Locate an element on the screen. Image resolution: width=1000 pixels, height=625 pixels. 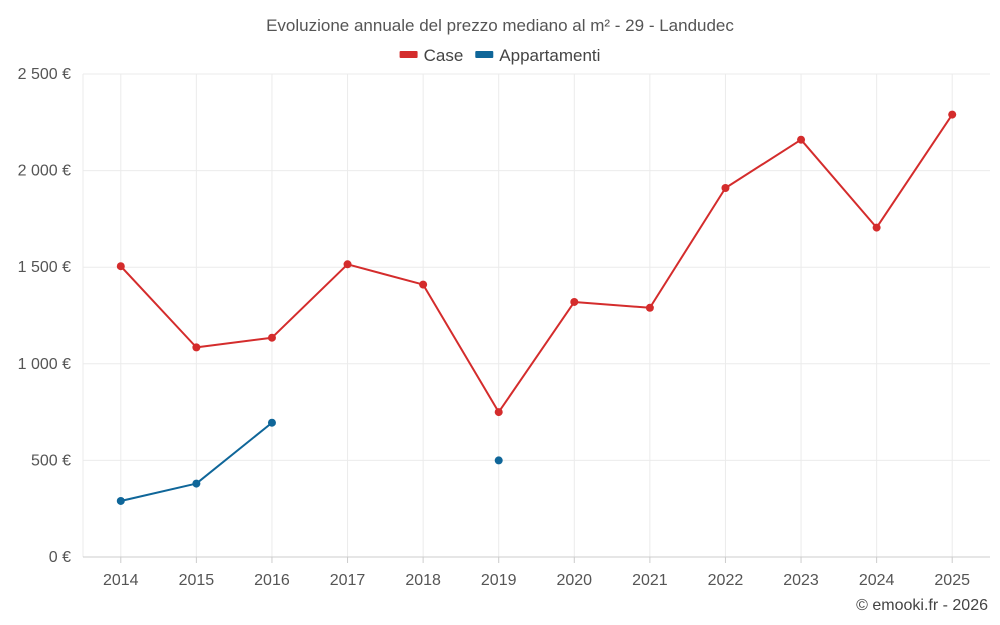
legend-item: Appartamenti is located at coordinates (537, 55).